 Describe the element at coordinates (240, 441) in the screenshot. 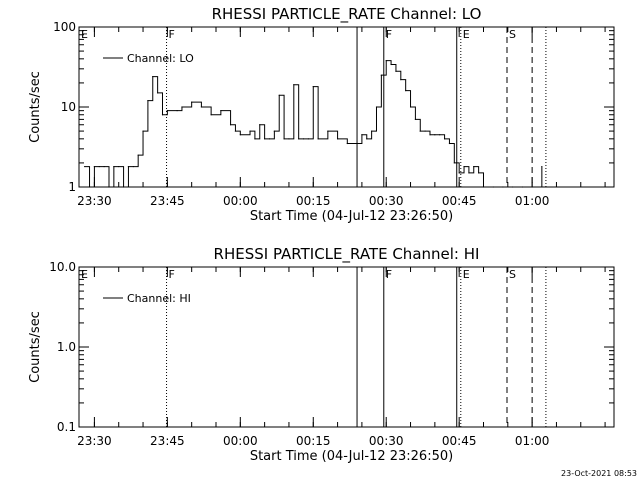

I see `x-tick-label: 00:00` at that location.